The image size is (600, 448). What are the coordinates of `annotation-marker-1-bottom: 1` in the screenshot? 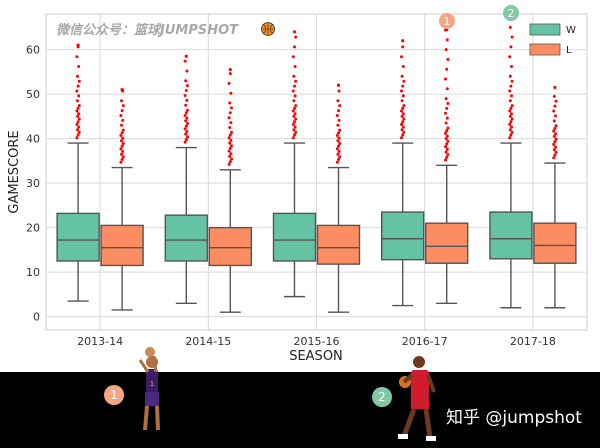 It's located at (114, 395).